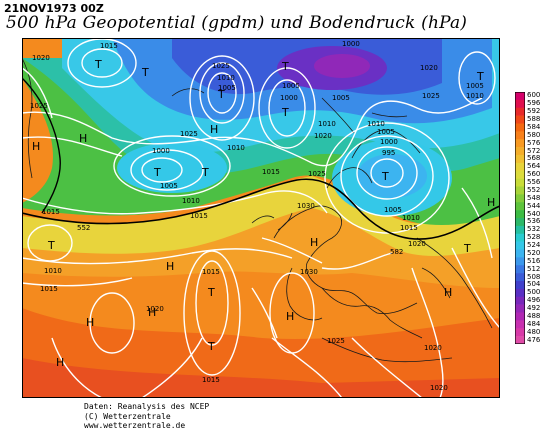 The width and height of the screenshot is (540, 431). I want to click on legend-label: 568, so click(533, 158).